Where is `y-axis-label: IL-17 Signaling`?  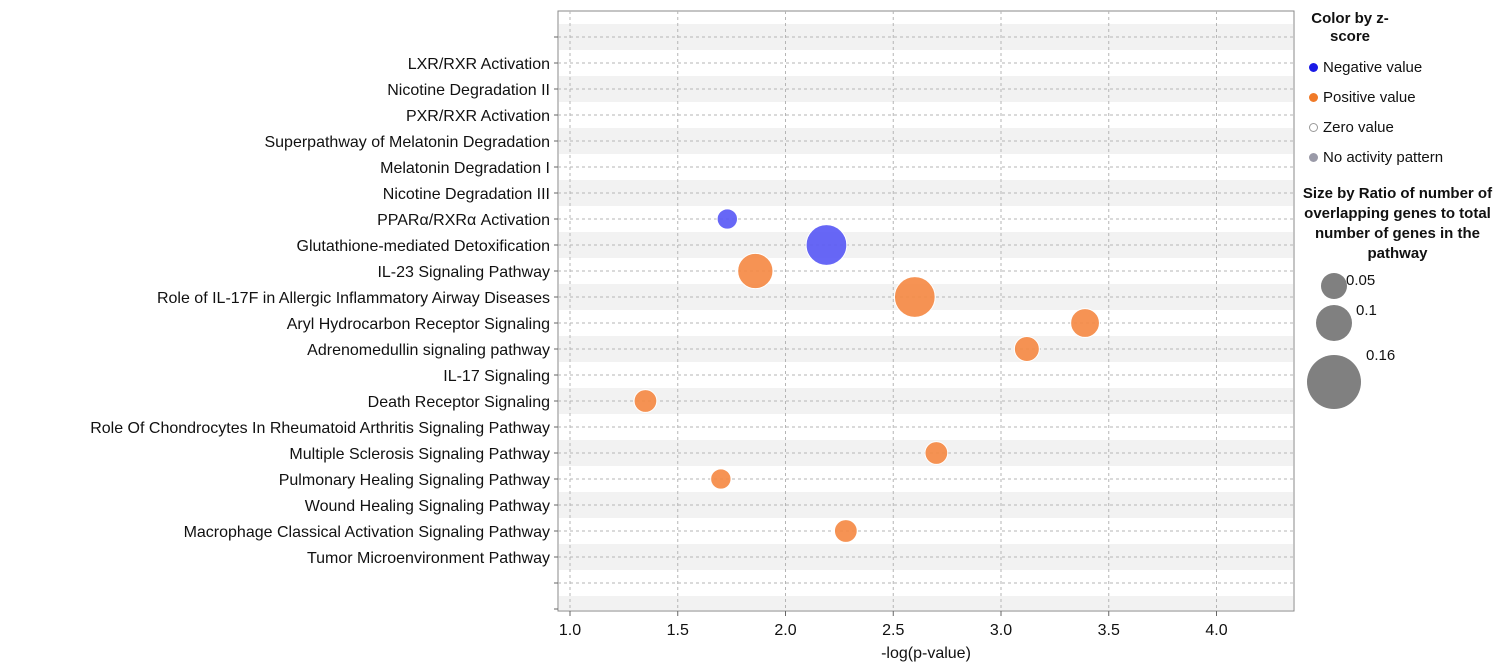
y-axis-label: IL-17 Signaling is located at coordinates (496, 376).